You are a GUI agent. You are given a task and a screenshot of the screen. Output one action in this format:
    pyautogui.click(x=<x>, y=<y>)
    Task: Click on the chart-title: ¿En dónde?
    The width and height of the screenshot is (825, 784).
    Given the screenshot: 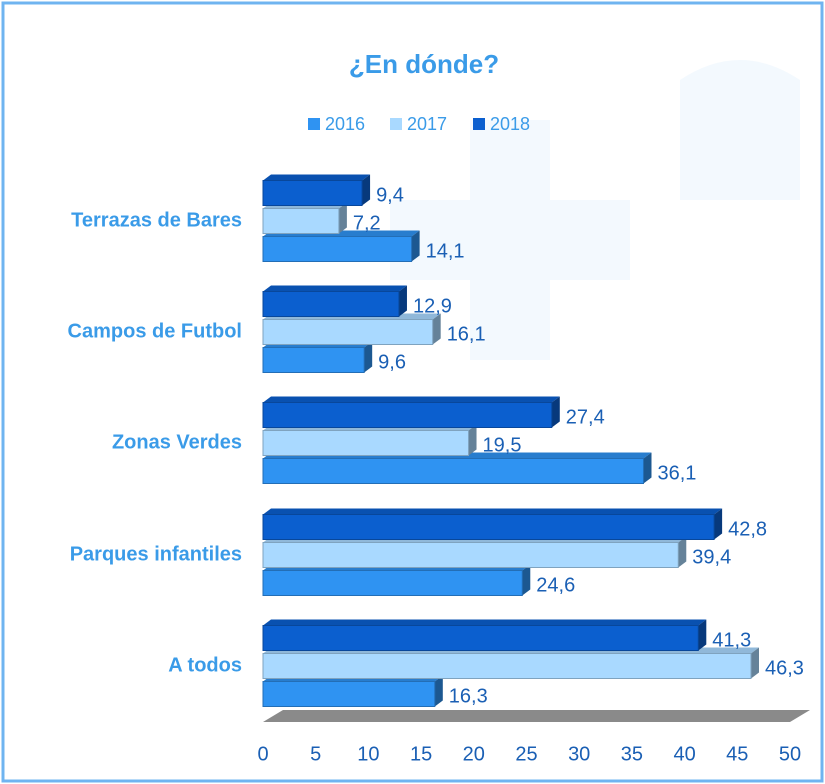 What is the action you would take?
    pyautogui.click(x=424, y=64)
    